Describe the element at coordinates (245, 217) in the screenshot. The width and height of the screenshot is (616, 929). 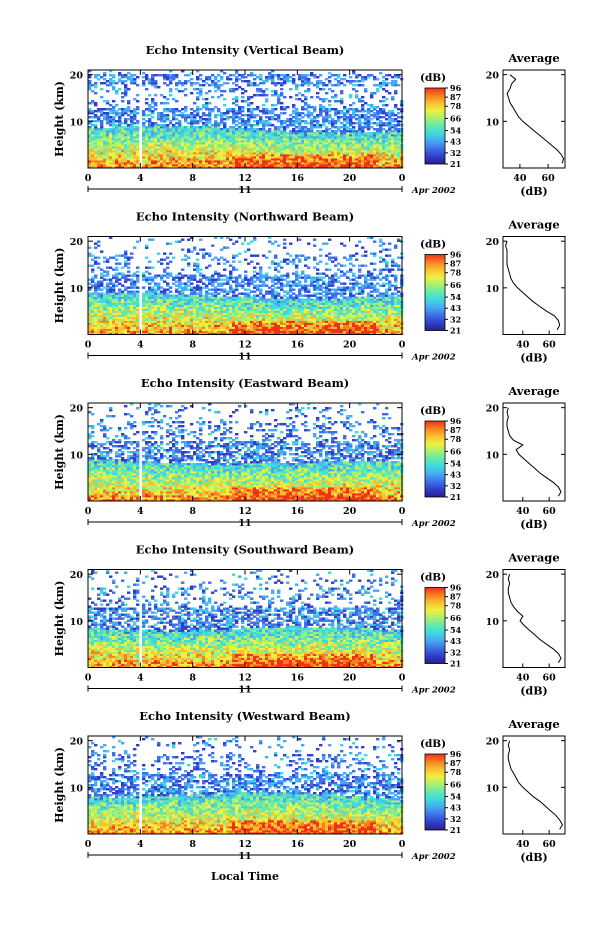
I see `panel-title: Echo Intensity (Northward Beam)` at that location.